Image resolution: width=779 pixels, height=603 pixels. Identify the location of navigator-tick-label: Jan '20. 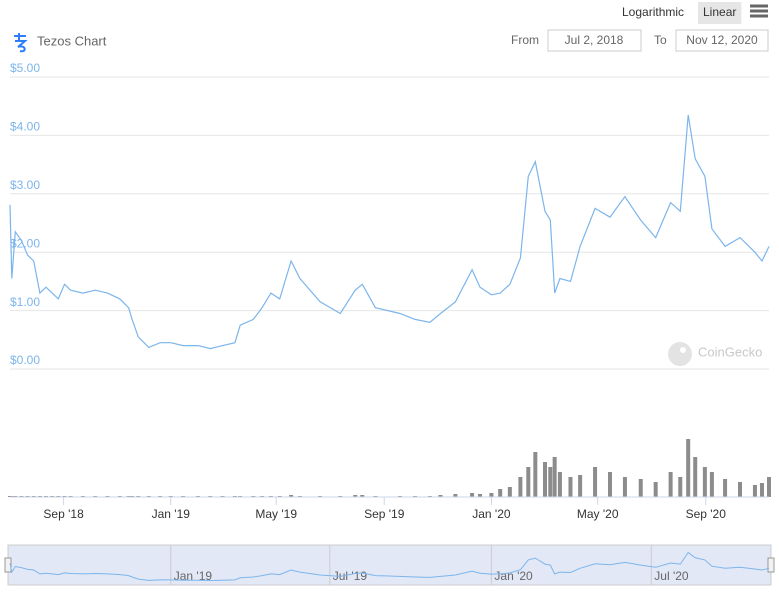
(513, 576).